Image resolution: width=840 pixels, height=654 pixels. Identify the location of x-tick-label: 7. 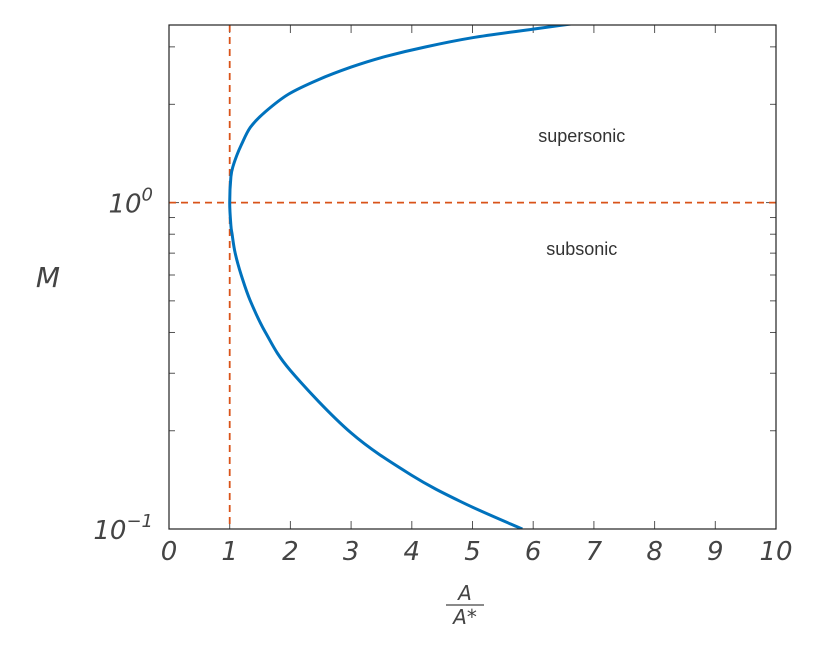
(594, 552).